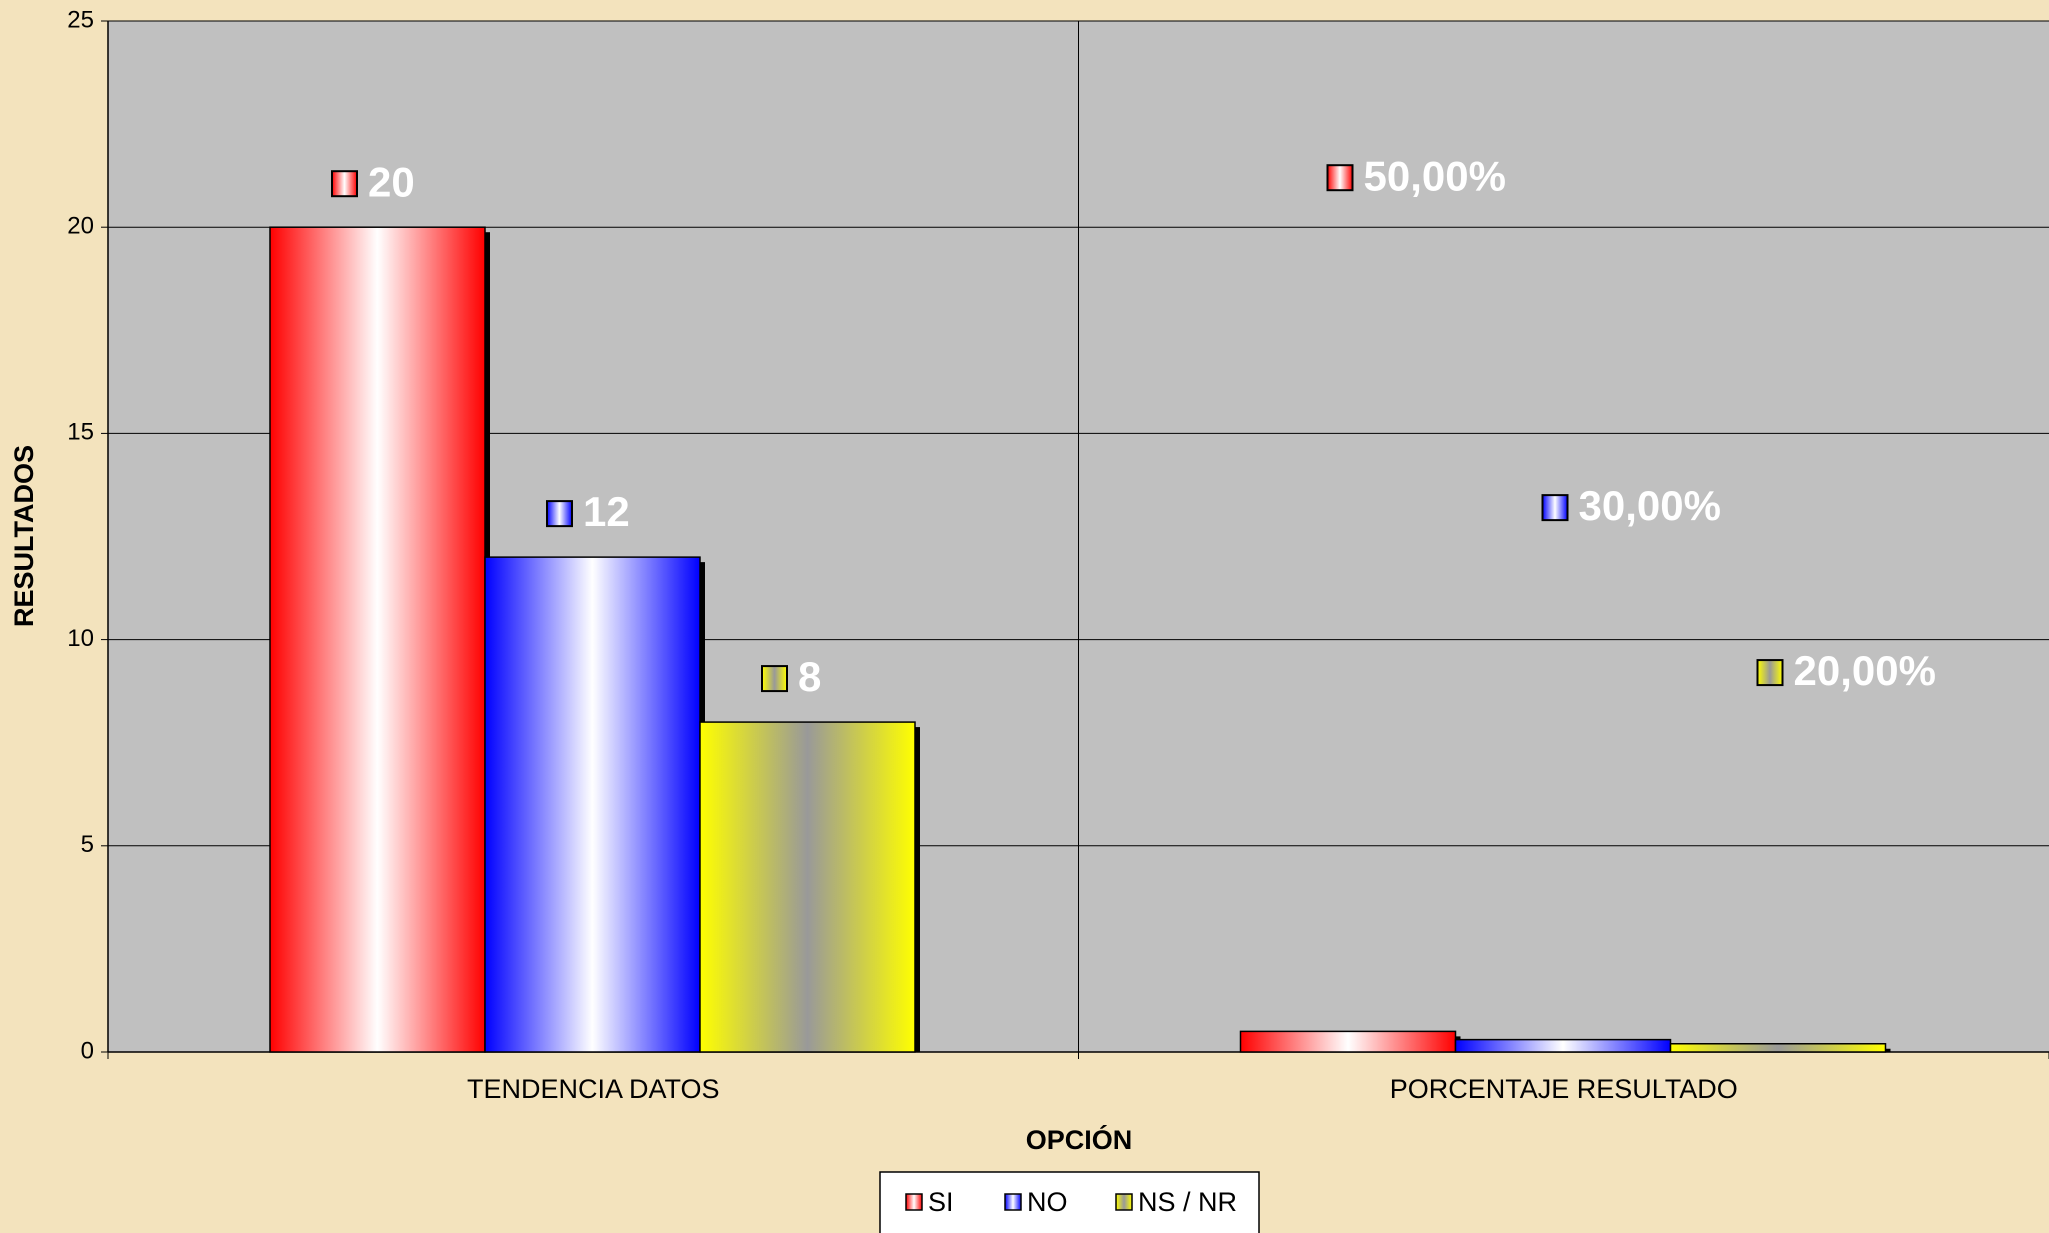 The height and width of the screenshot is (1233, 2049). What do you see at coordinates (1435, 175) in the screenshot?
I see `data-label: 50,00%` at bounding box center [1435, 175].